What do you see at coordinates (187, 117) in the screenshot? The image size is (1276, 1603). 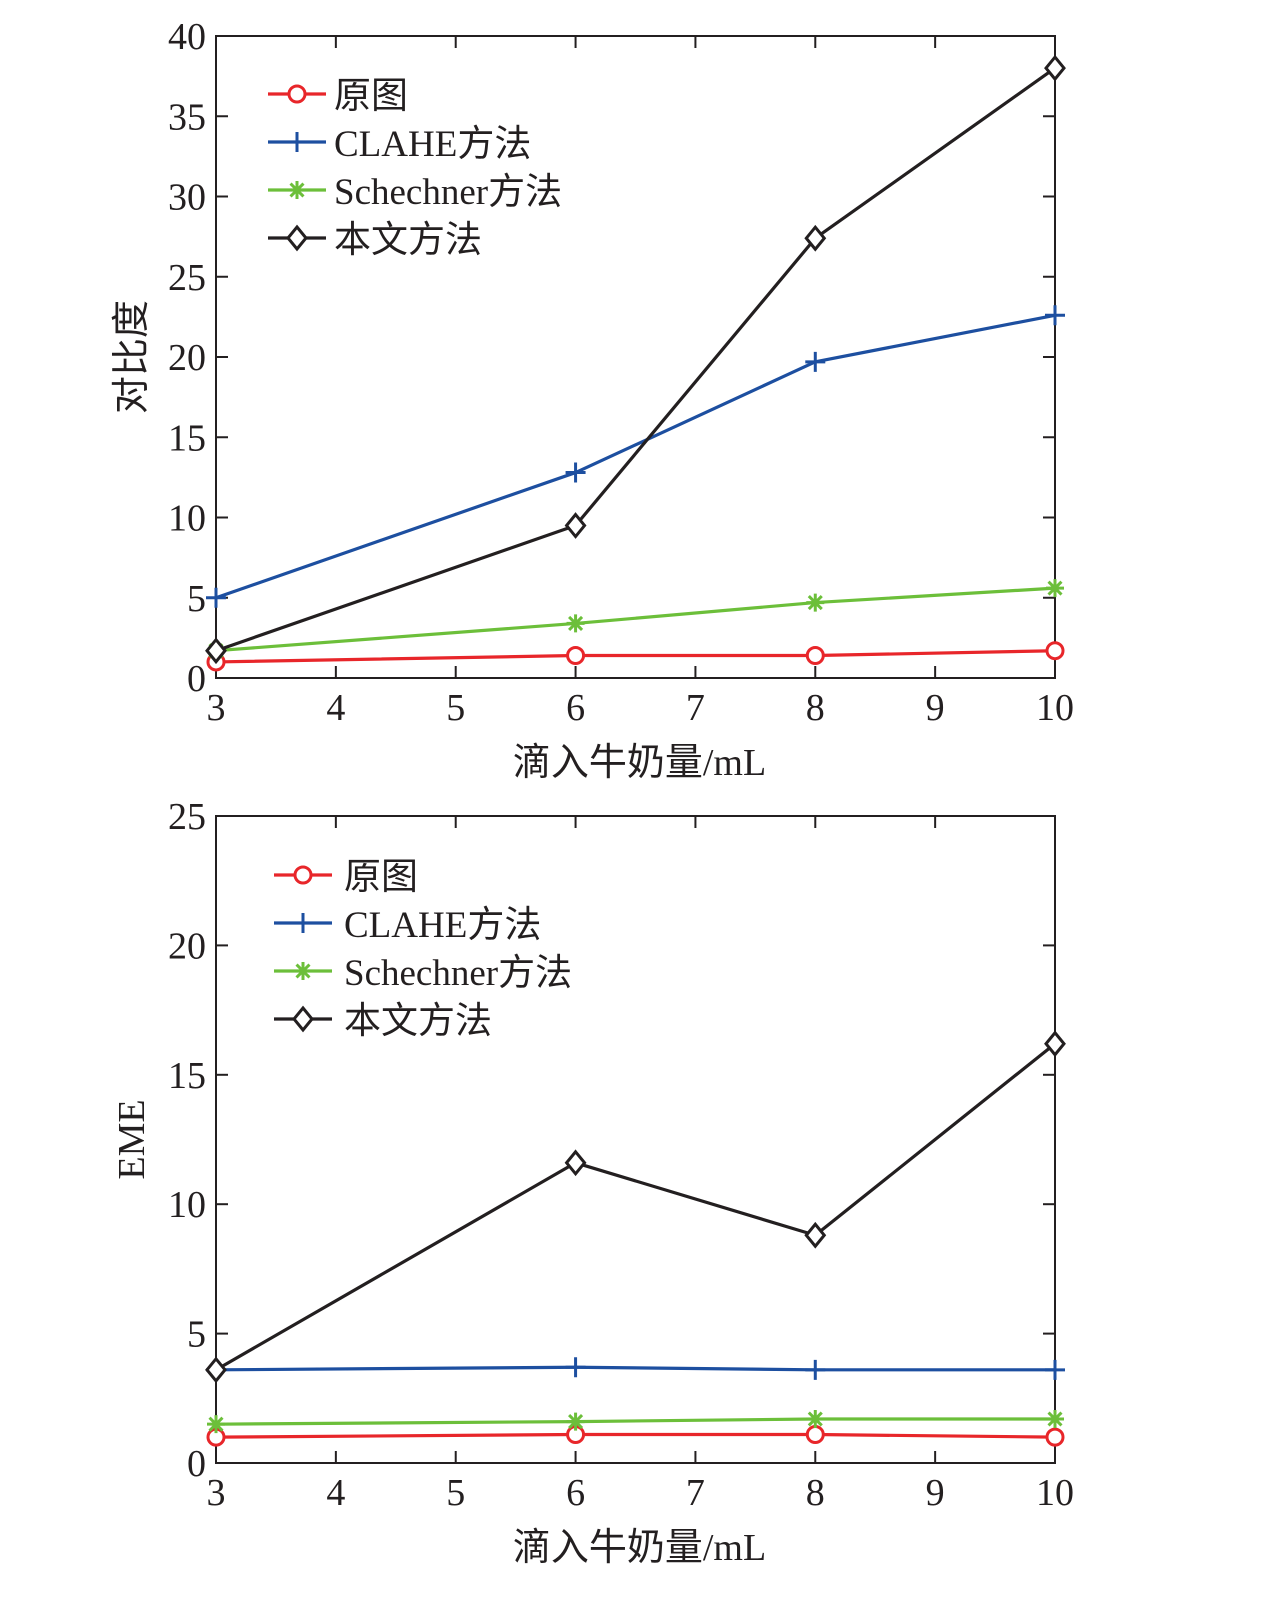 I see `y-tick-label: 35` at bounding box center [187, 117].